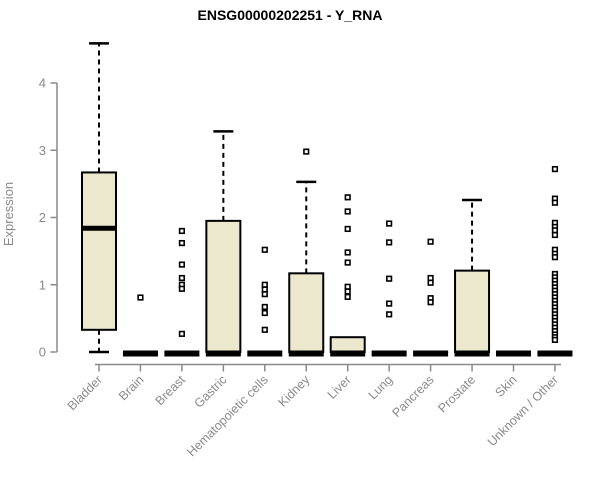  What do you see at coordinates (140, 325) in the screenshot?
I see `box-group-brain` at bounding box center [140, 325].